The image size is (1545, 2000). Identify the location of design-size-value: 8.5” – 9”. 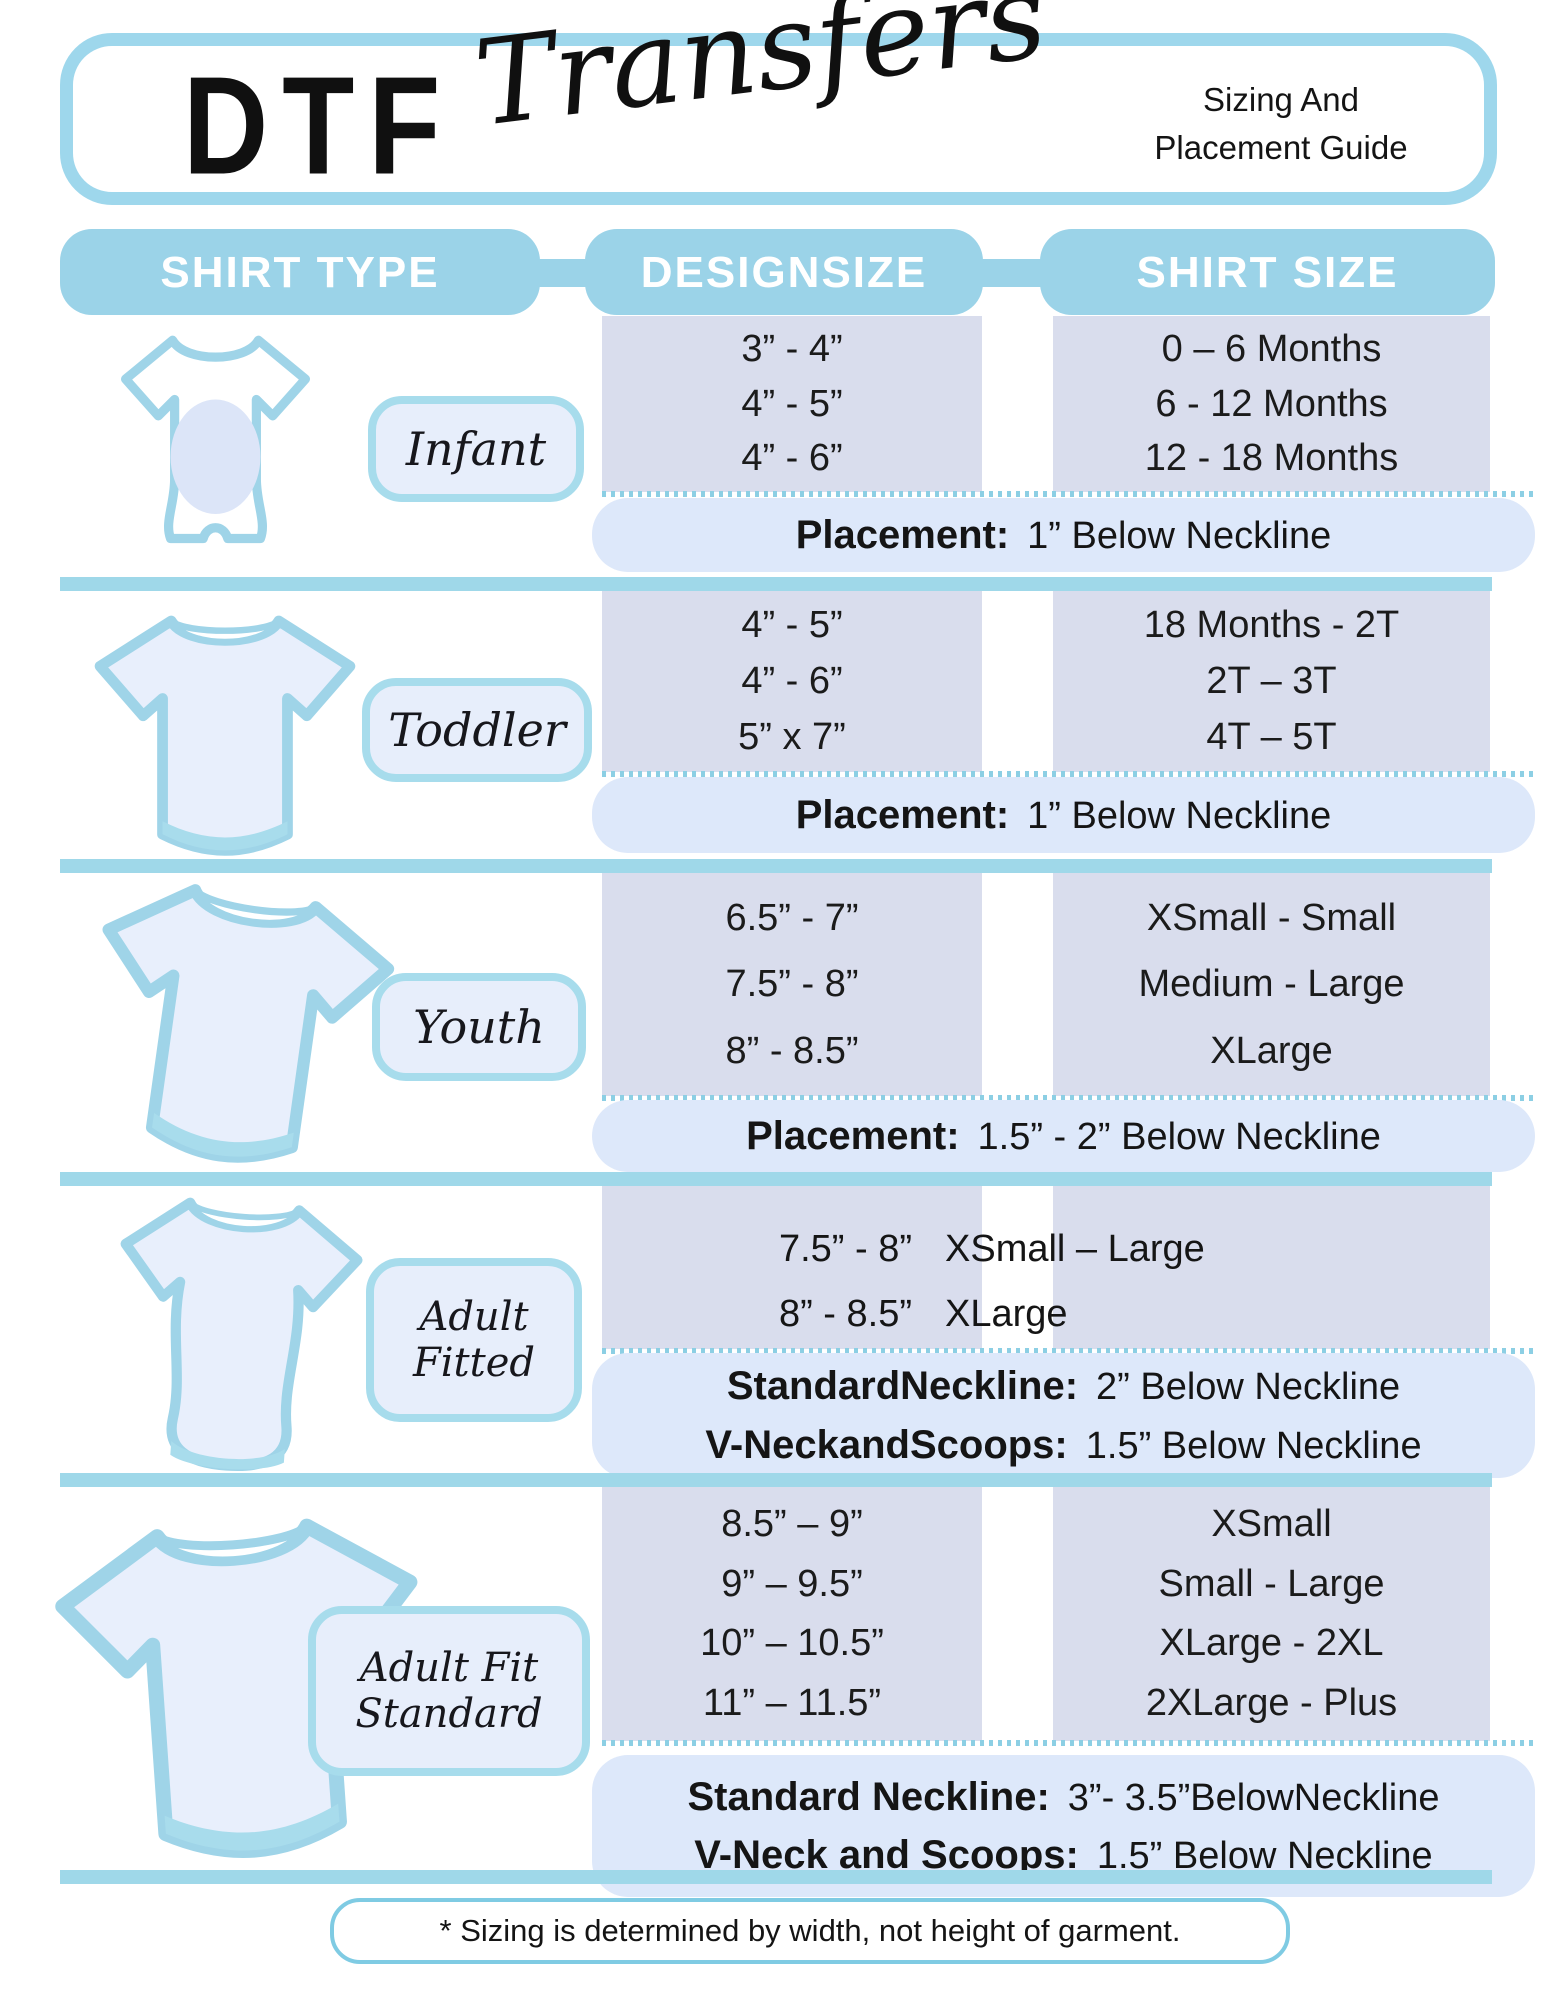
(792, 1524).